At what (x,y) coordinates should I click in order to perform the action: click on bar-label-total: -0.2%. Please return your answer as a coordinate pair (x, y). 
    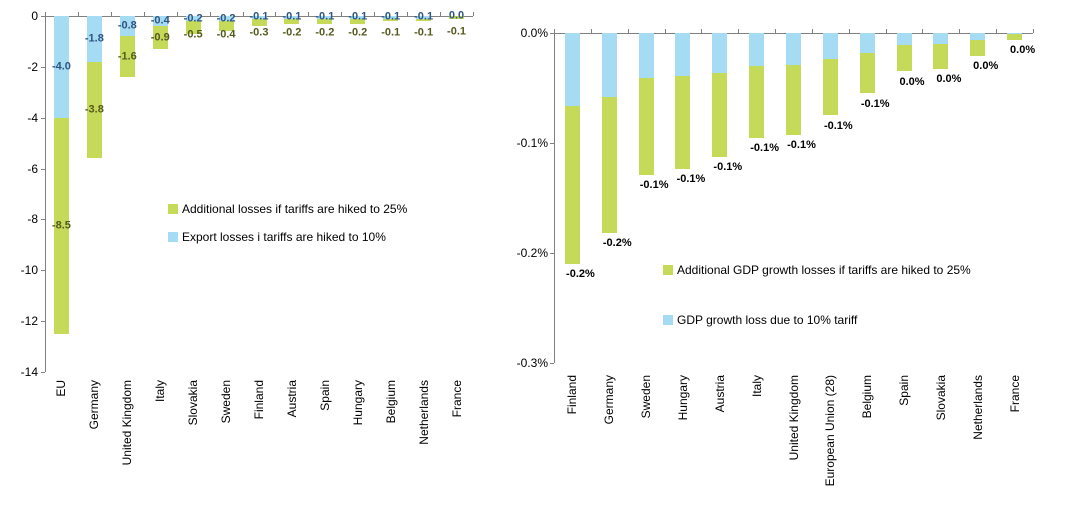
    Looking at the image, I should click on (617, 243).